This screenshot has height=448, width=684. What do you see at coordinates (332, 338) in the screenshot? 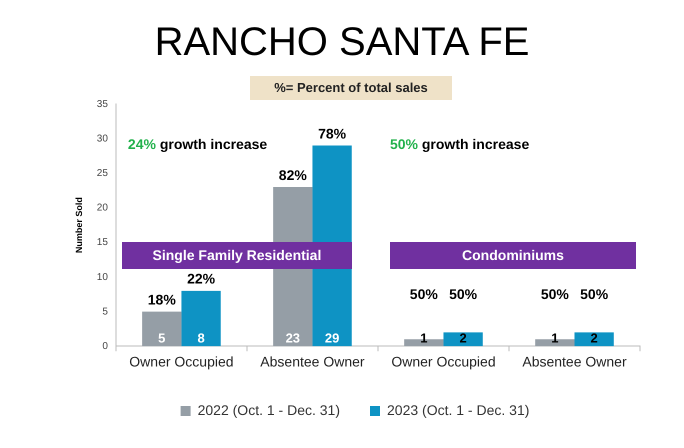
I see `data-label: 29` at bounding box center [332, 338].